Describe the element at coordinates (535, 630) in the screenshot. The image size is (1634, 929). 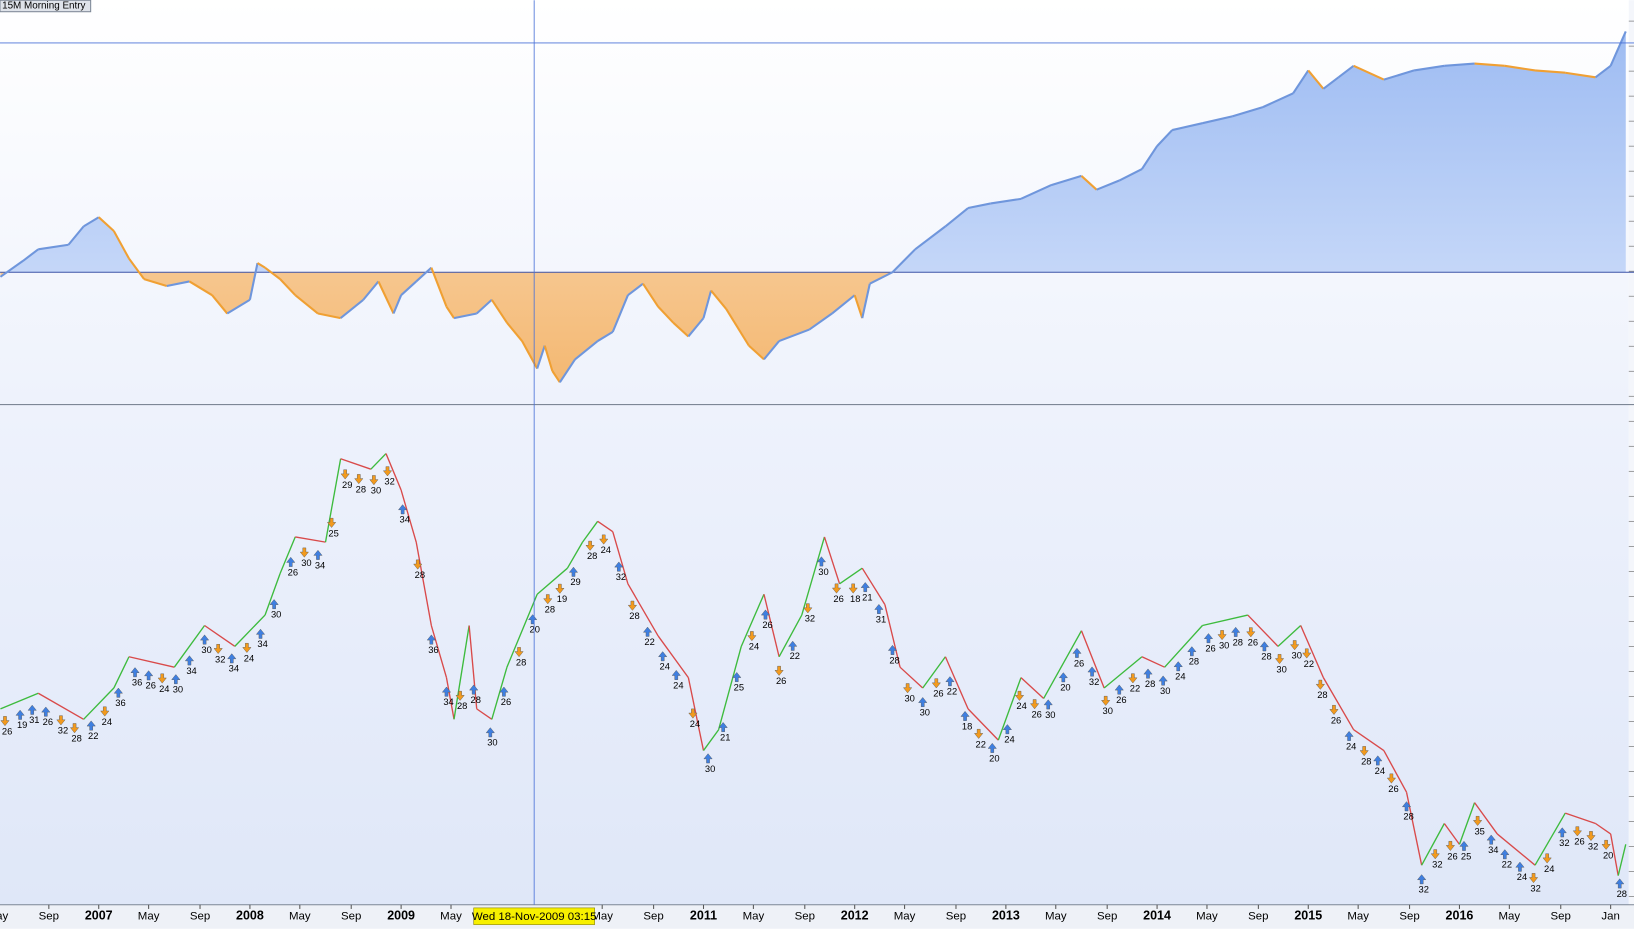
I see `trade-label: 20` at that location.